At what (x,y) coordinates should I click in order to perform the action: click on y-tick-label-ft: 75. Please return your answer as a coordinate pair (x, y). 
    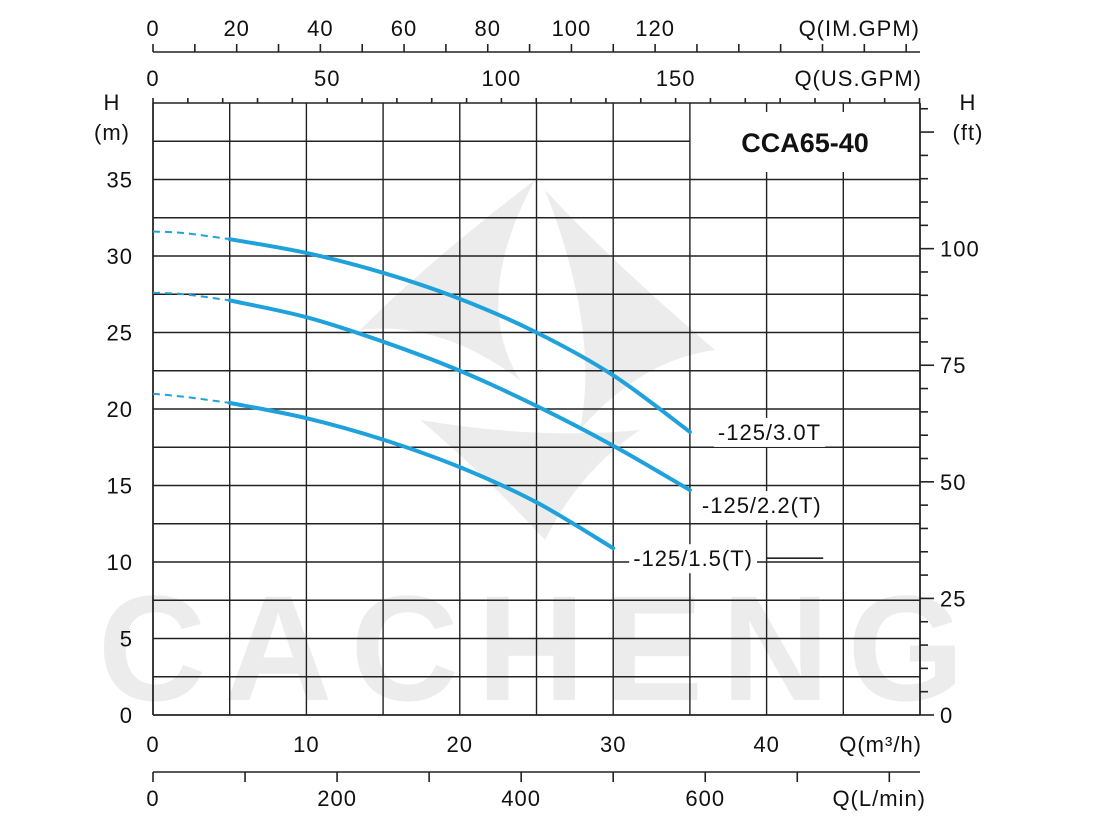
    Looking at the image, I should click on (953, 365).